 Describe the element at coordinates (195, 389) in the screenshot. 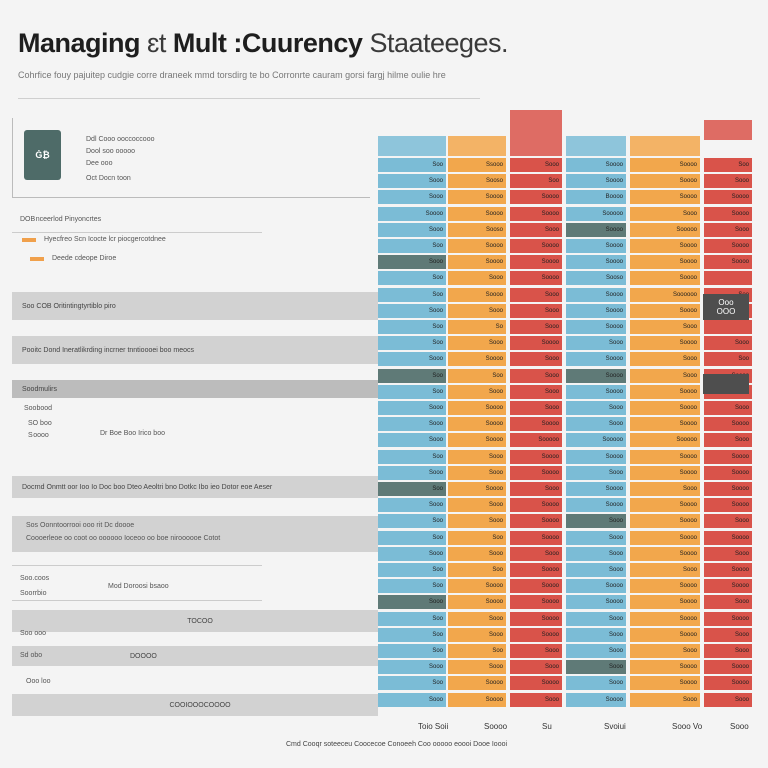

I see `section-band-3: Soodmulirs` at that location.